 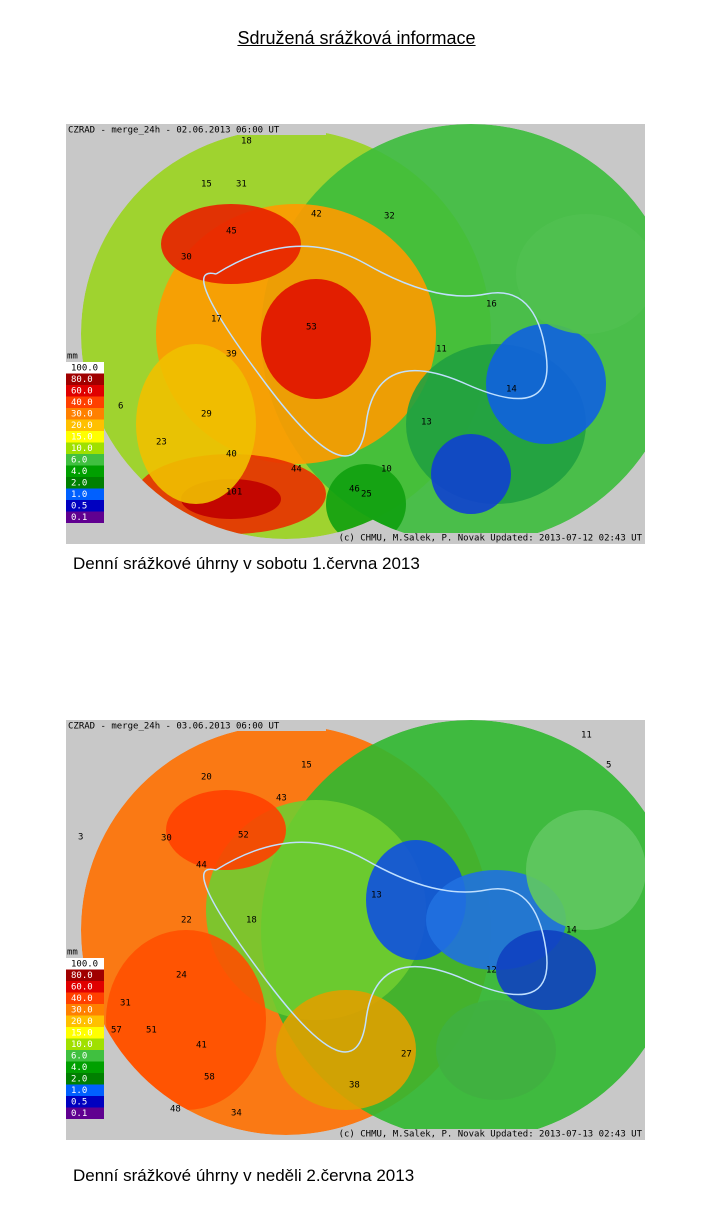 What do you see at coordinates (491, 305) in the screenshot?
I see `map-label: 16` at bounding box center [491, 305].